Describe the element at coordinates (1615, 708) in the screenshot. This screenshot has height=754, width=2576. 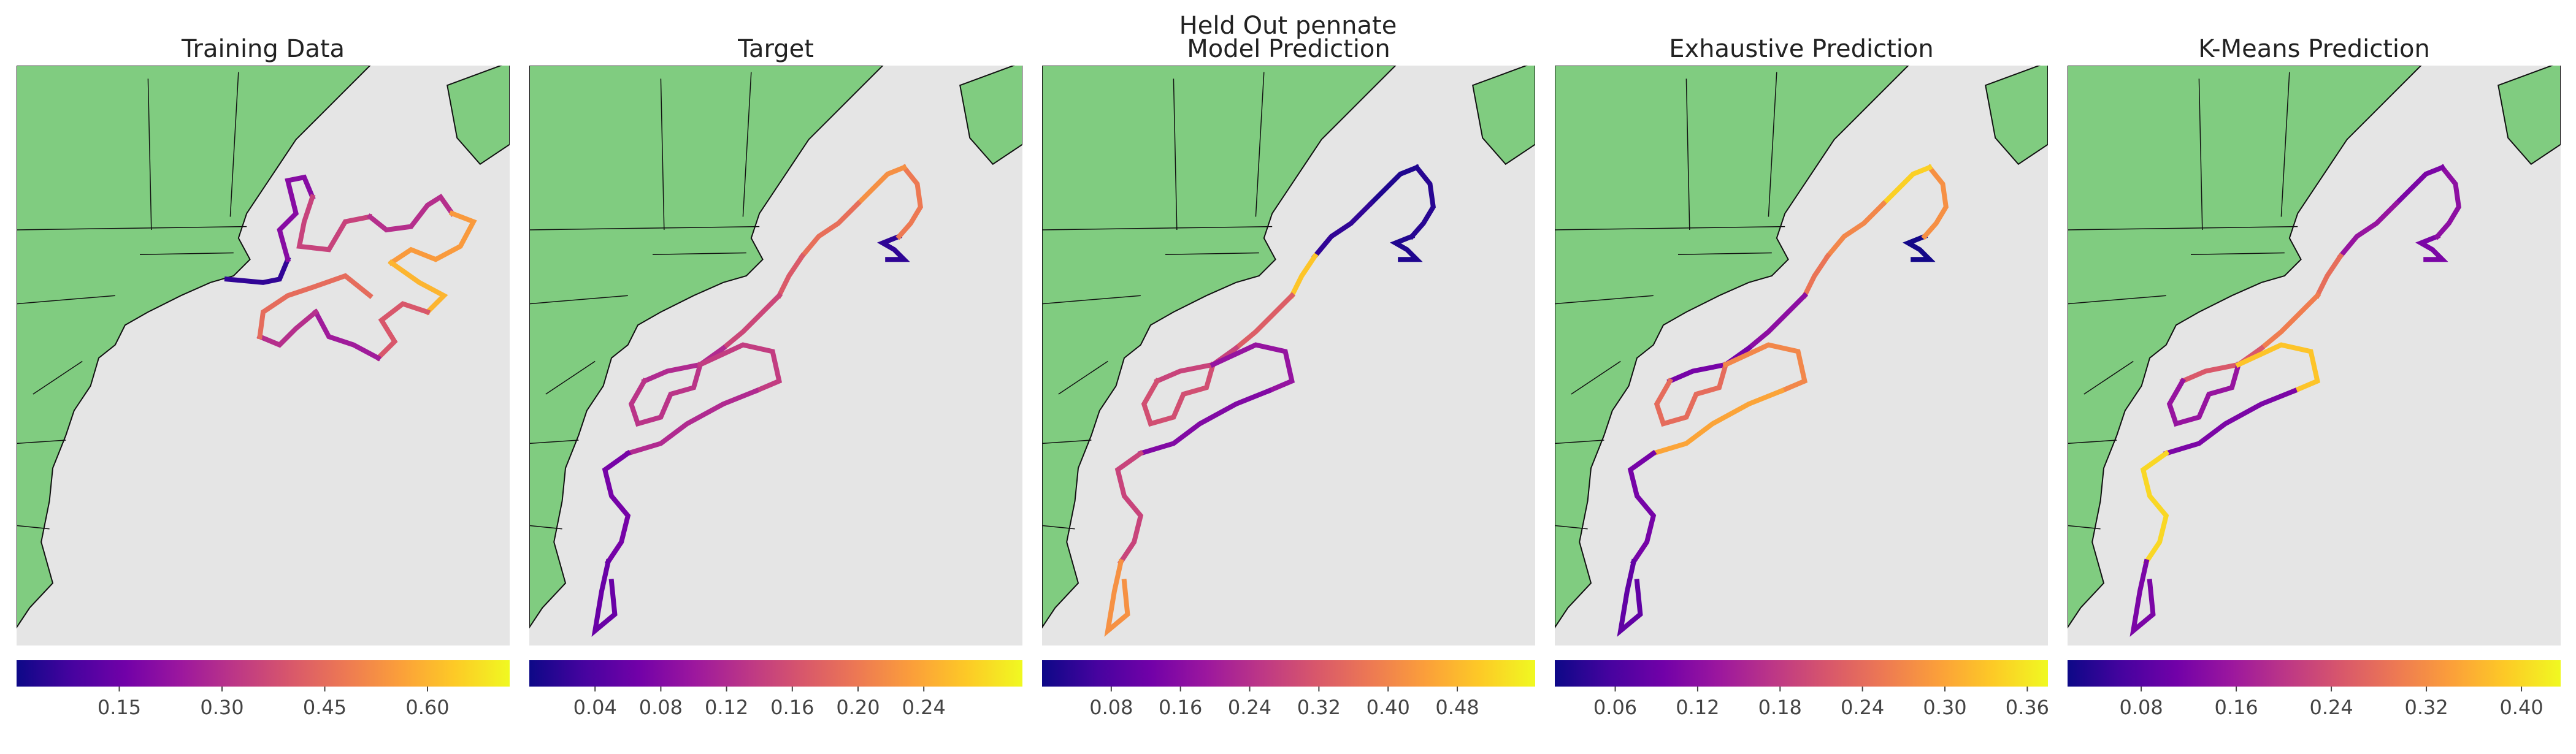
I see `colorbar-tick-label: 0.06` at that location.